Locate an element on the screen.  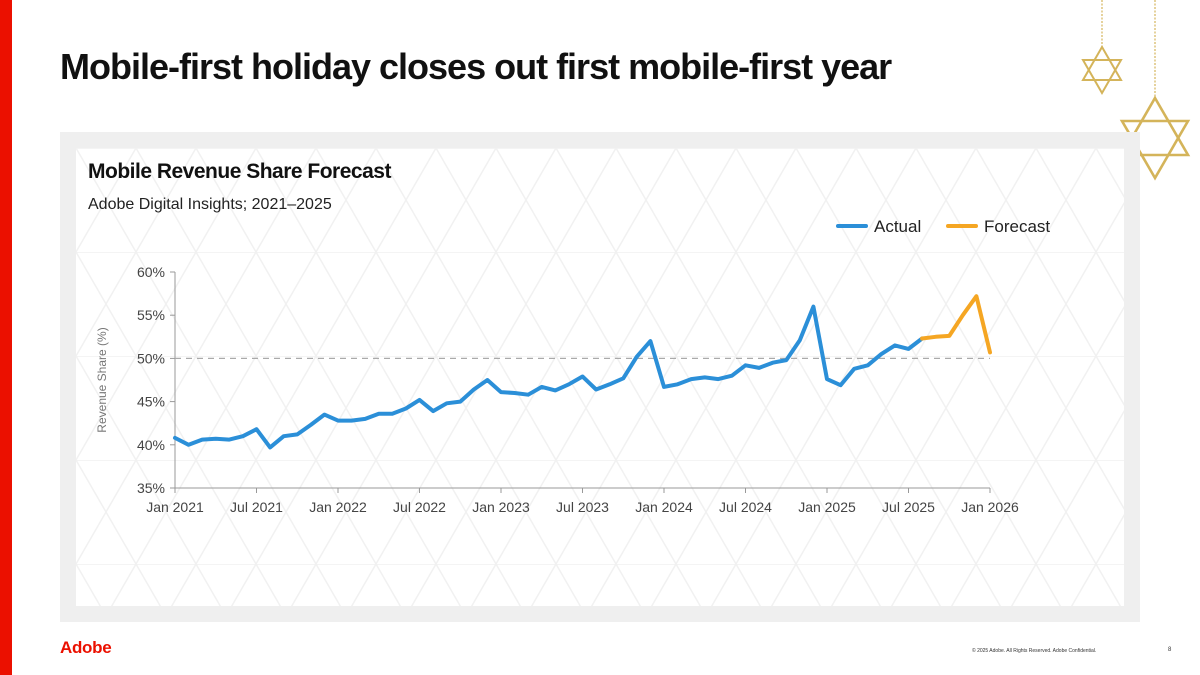
x-tick-label: Jan 2026 is located at coordinates (990, 507).